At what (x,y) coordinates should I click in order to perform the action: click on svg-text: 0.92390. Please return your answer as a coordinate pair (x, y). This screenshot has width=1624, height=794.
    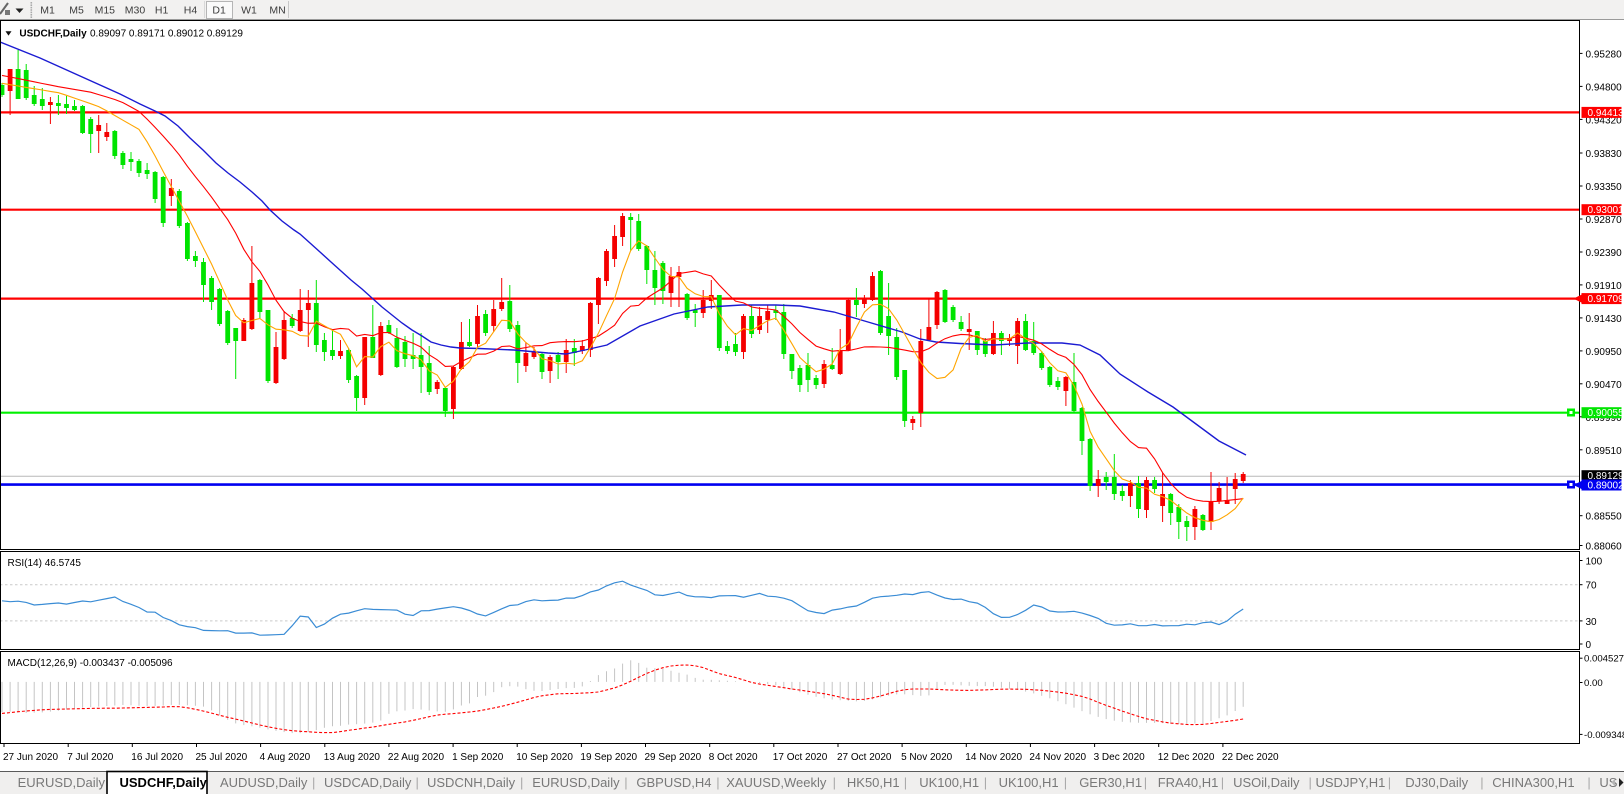
    Looking at the image, I should click on (1604, 253).